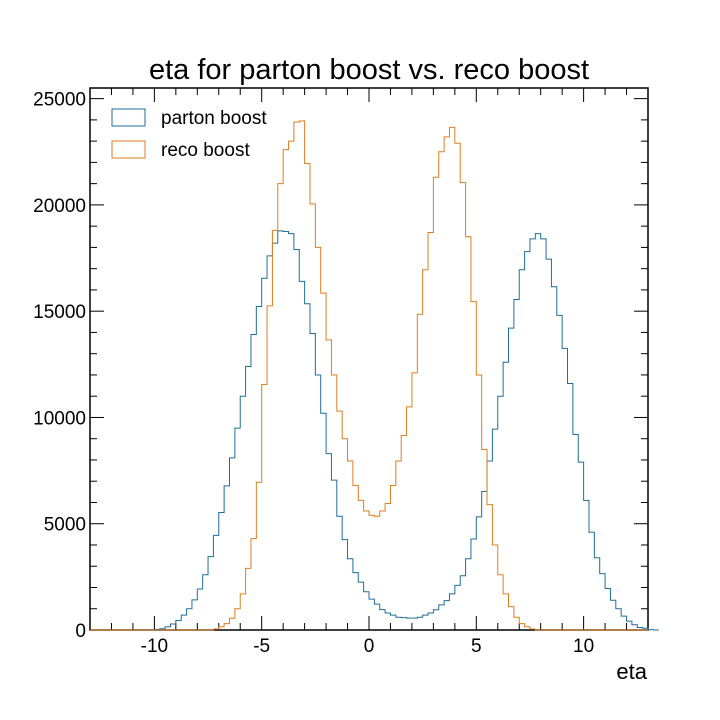 This screenshot has height=720, width=720. What do you see at coordinates (631, 671) in the screenshot?
I see `x-axis-label: eta` at bounding box center [631, 671].